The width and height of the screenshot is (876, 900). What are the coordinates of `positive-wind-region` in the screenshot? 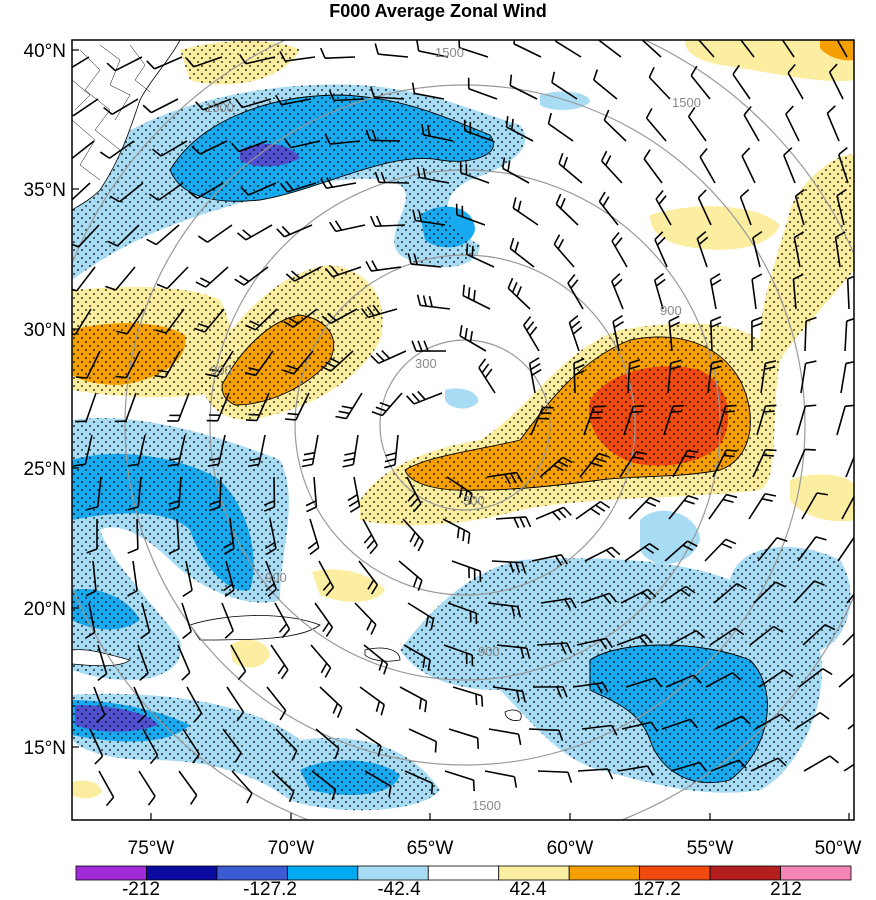 It's located at (769, 61).